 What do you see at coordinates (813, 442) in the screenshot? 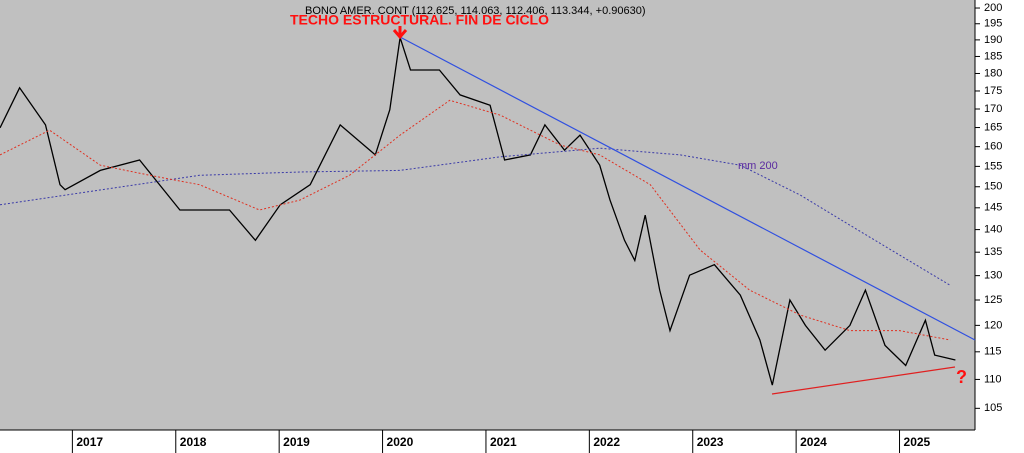
I see `x-tick-label: 2024` at bounding box center [813, 442].